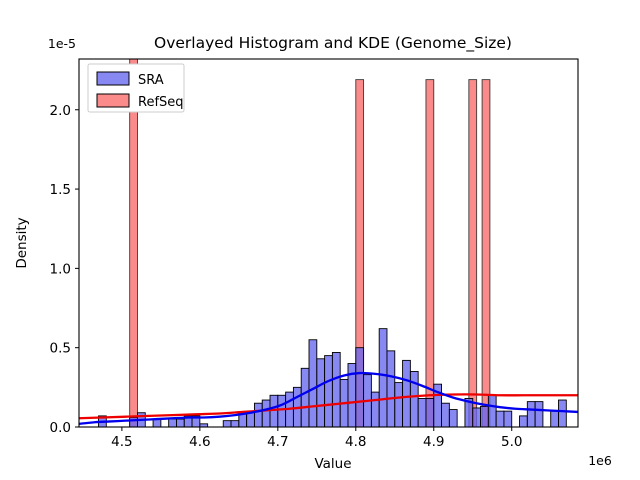  Describe the element at coordinates (161, 102) in the screenshot. I see `legend-label-refseq: RefSeq` at that location.